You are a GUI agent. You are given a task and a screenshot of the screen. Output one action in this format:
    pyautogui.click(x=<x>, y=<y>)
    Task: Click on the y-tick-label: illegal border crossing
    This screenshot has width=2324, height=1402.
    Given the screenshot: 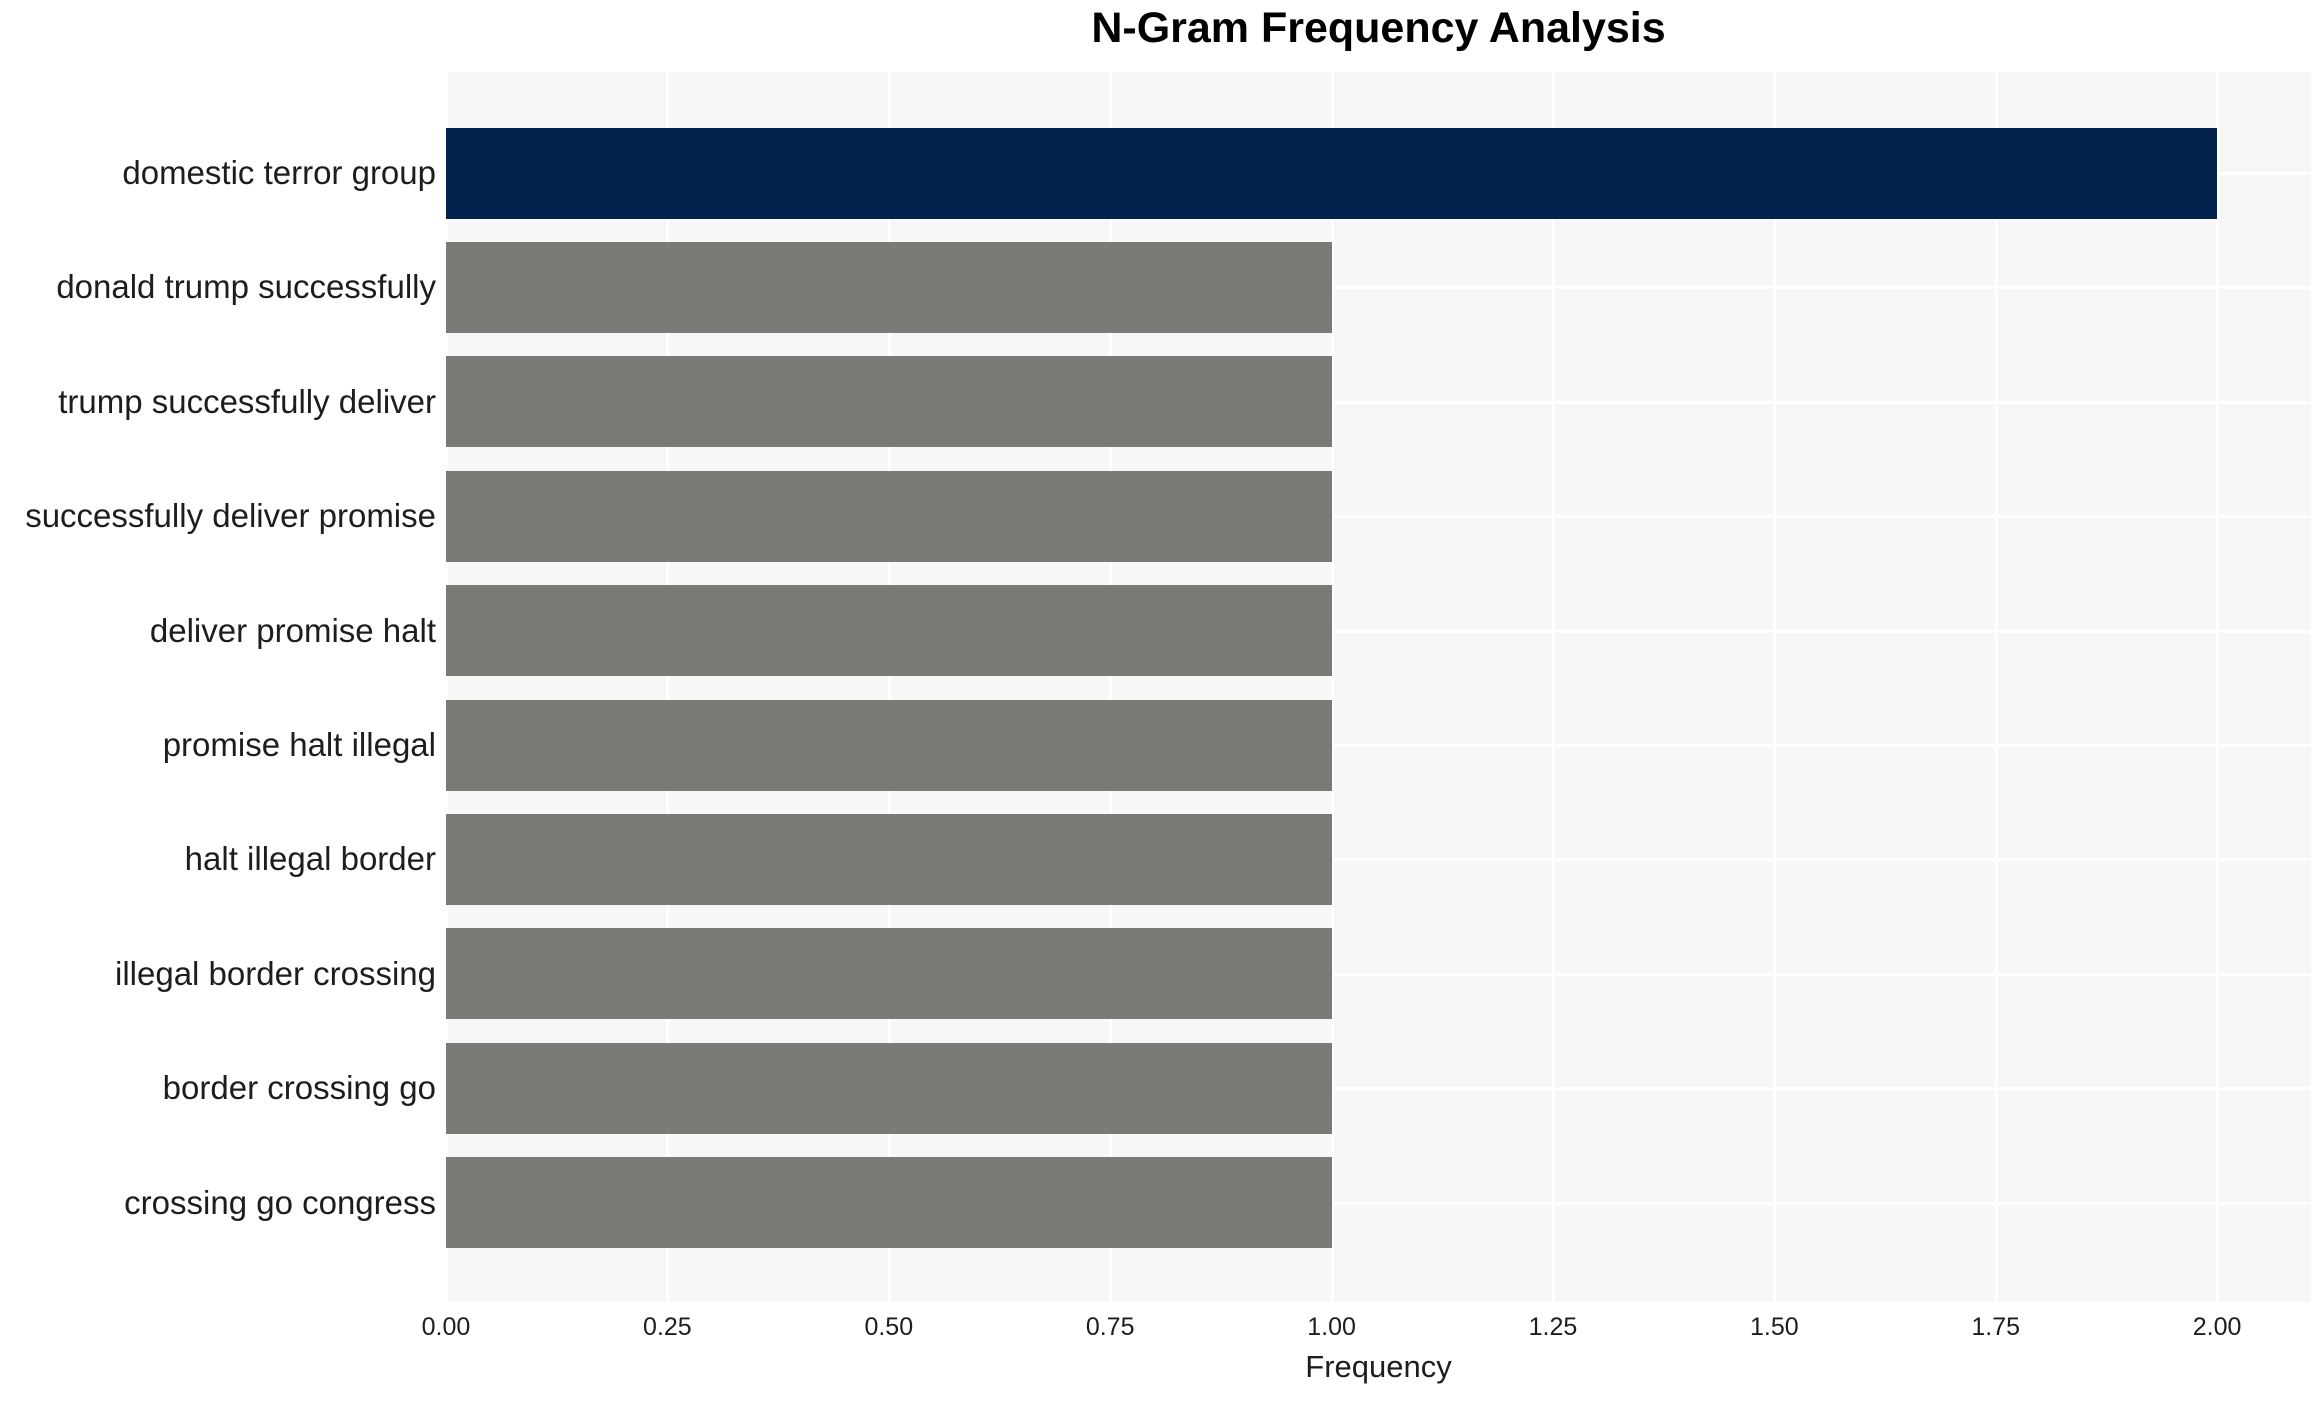 What is the action you would take?
    pyautogui.click(x=275, y=973)
    